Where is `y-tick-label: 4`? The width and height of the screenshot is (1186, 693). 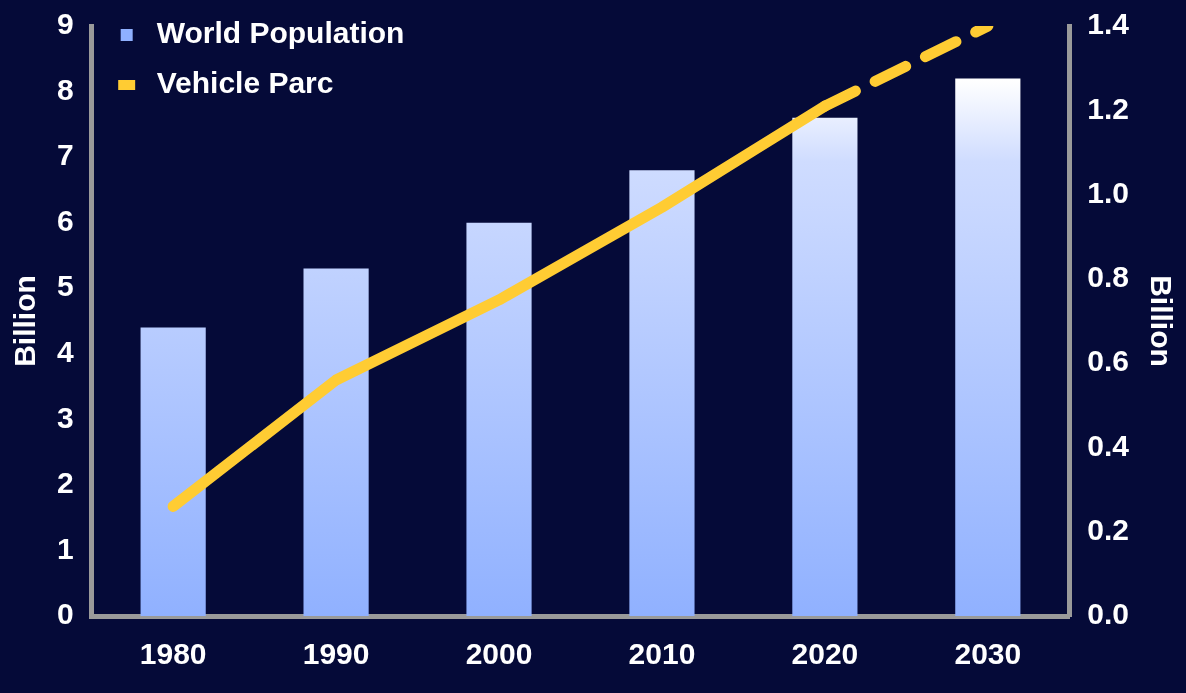
y-tick-label: 4 is located at coordinates (65, 352).